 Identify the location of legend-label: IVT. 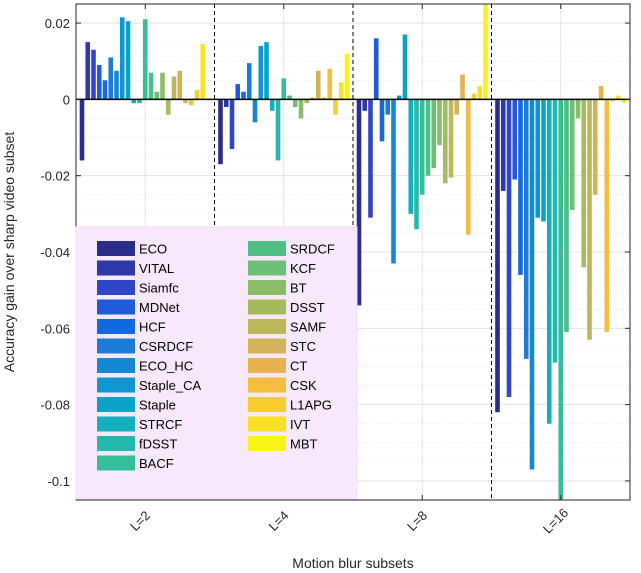
(300, 424).